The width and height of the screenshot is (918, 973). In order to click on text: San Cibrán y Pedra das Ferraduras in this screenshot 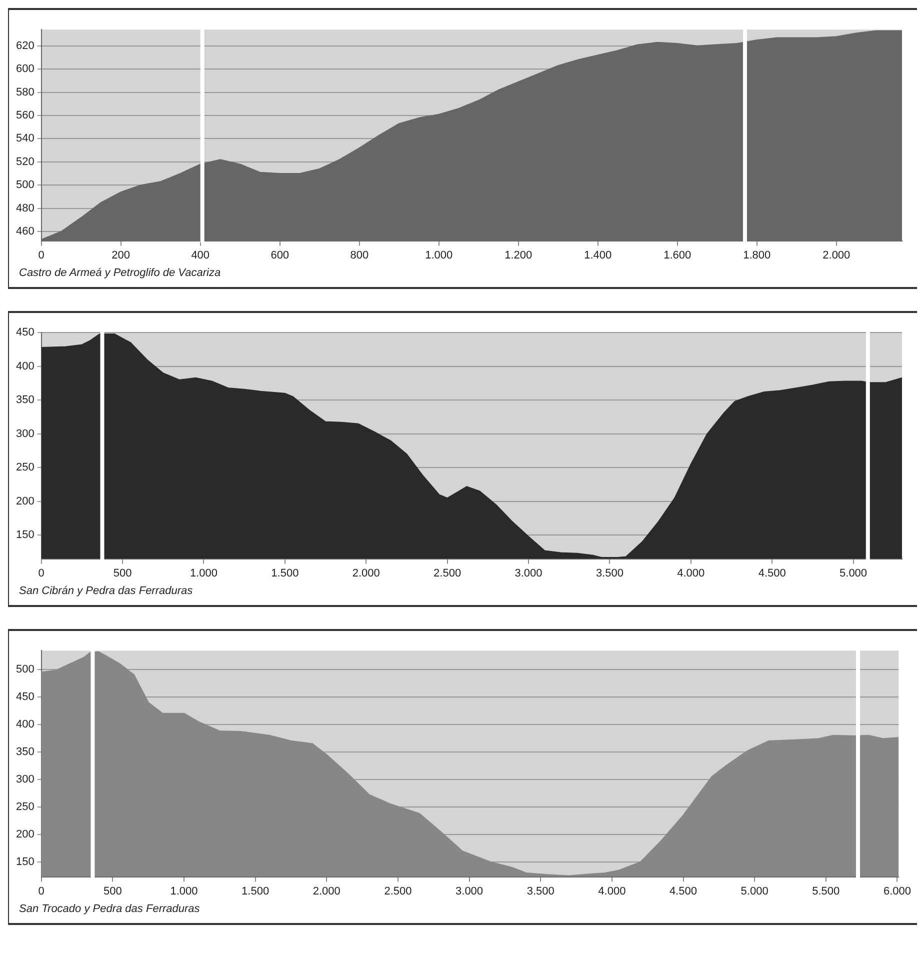, I will do `click(106, 591)`.